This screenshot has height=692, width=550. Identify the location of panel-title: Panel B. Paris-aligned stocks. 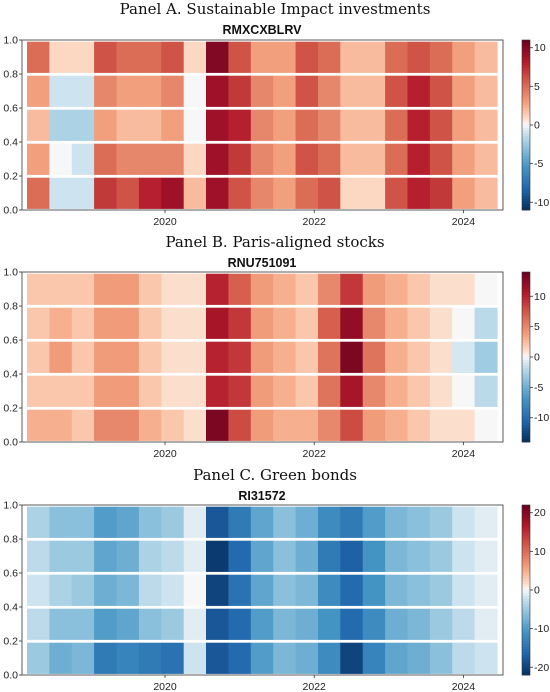
(274, 242).